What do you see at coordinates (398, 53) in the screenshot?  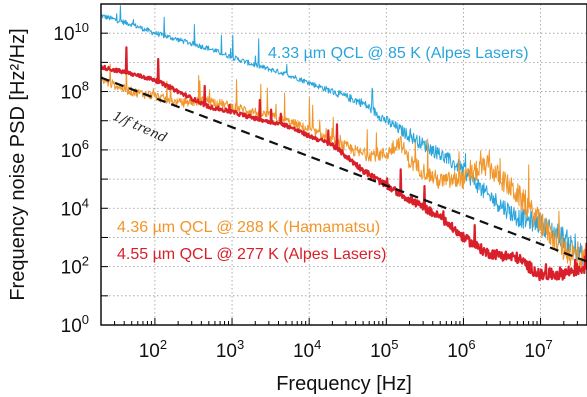 I see `annotation-1: 4.33 µm QCL @ 85 K (Alpes Lasers)` at bounding box center [398, 53].